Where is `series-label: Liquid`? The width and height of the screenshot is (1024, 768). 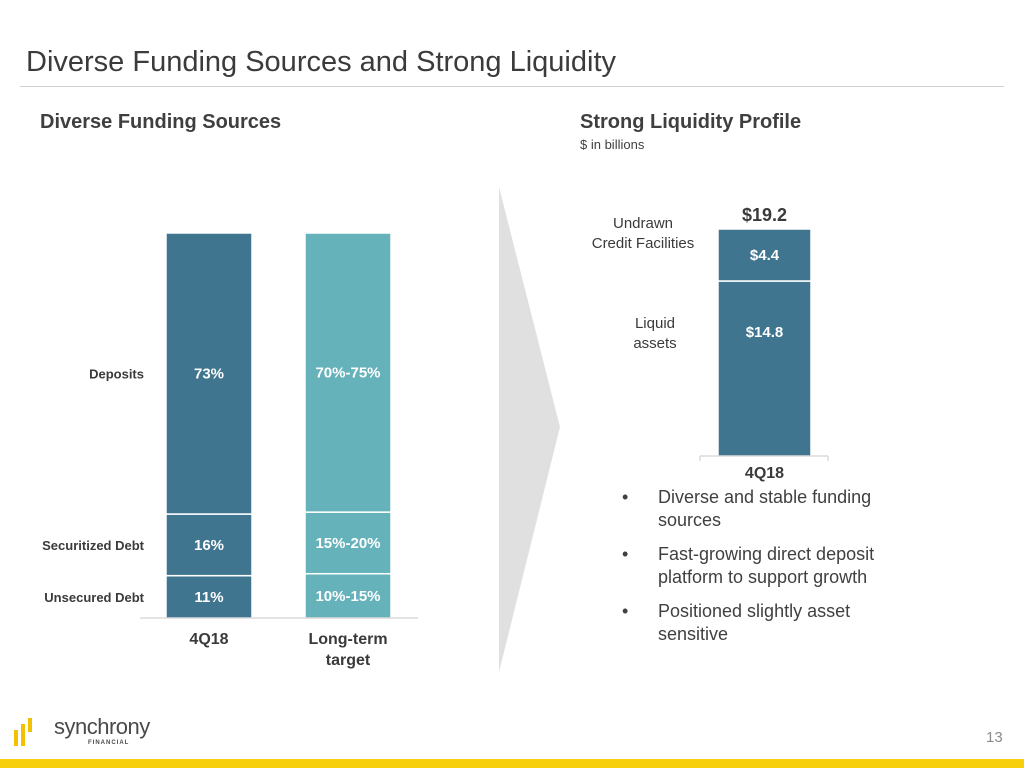
series-label: Liquid is located at coordinates (655, 323).